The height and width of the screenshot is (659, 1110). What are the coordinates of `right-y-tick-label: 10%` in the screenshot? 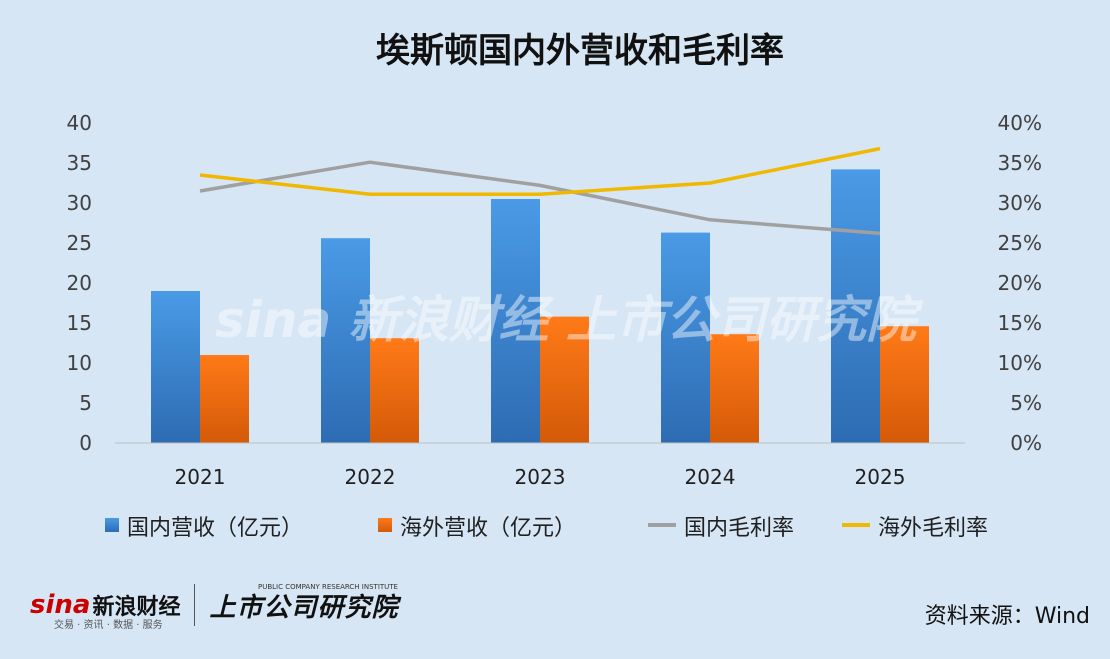 It's located at (1020, 363).